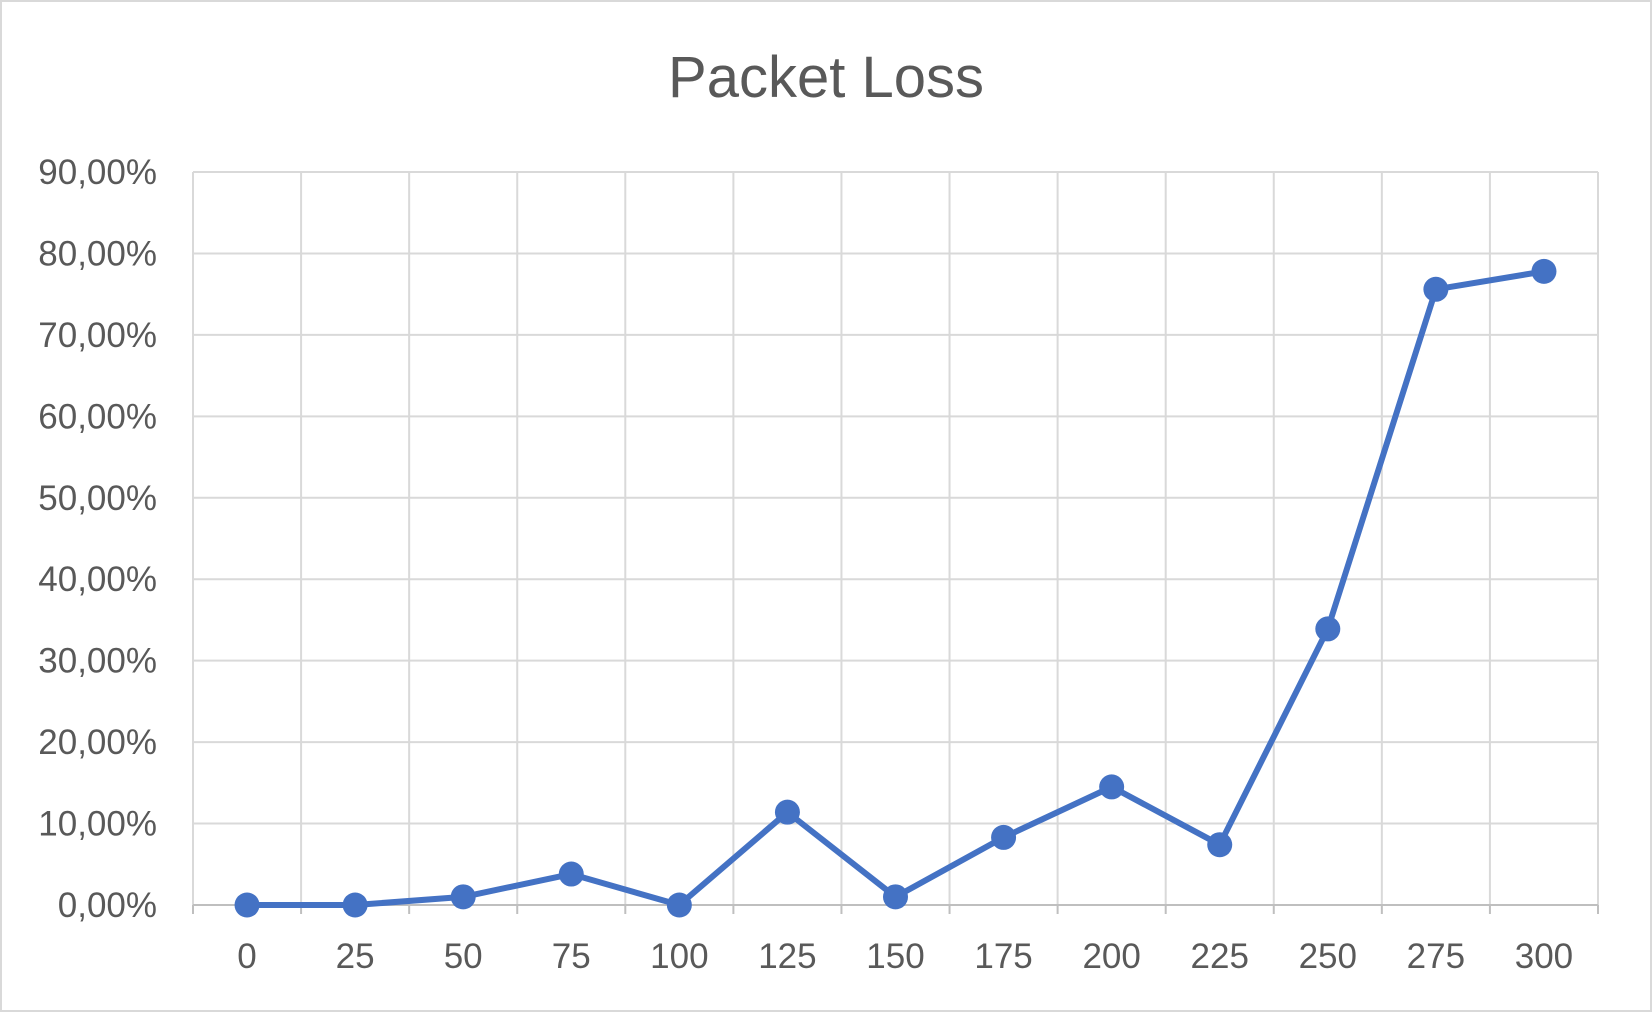  What do you see at coordinates (97, 742) in the screenshot?
I see `y-tick-label: 20,00%` at bounding box center [97, 742].